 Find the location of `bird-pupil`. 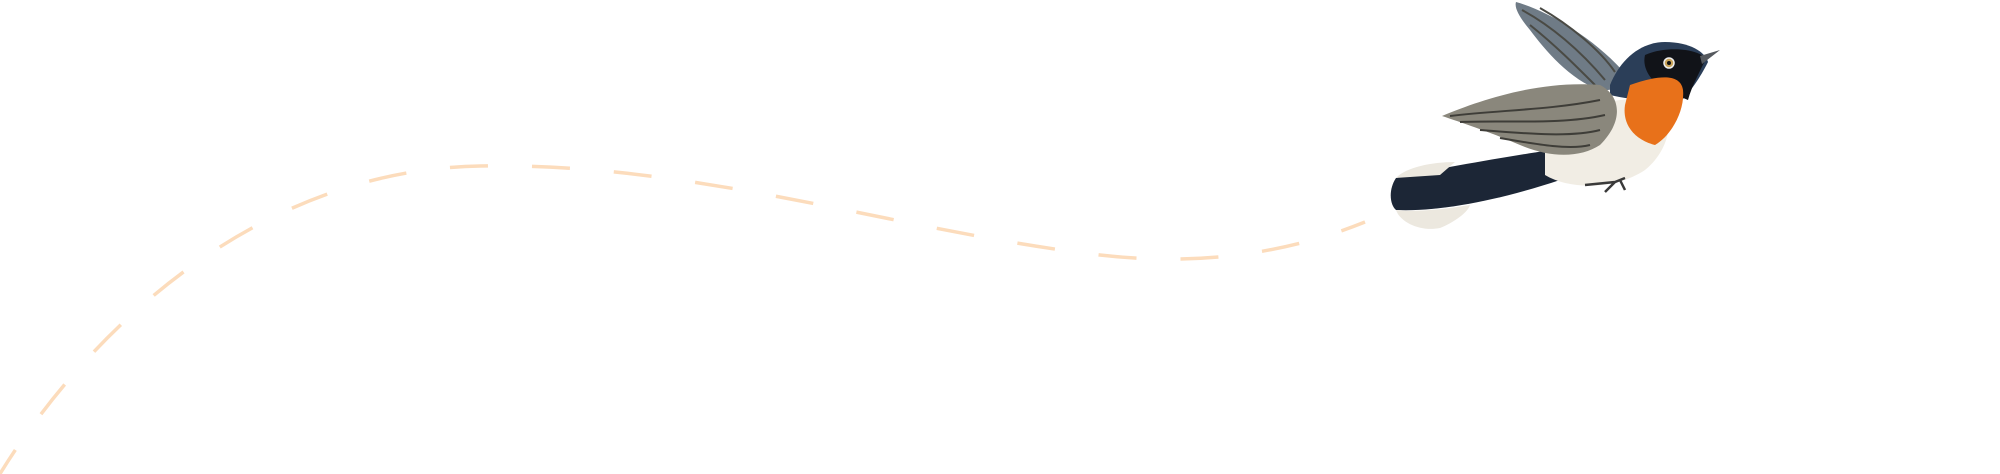

bird-pupil is located at coordinates (1669, 63).